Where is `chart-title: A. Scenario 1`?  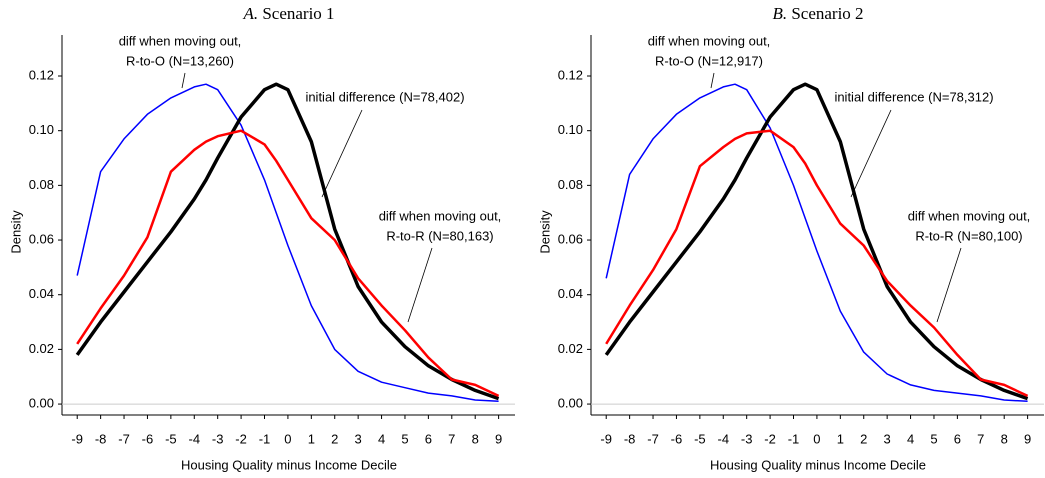 chart-title: A. Scenario 1 is located at coordinates (288, 13).